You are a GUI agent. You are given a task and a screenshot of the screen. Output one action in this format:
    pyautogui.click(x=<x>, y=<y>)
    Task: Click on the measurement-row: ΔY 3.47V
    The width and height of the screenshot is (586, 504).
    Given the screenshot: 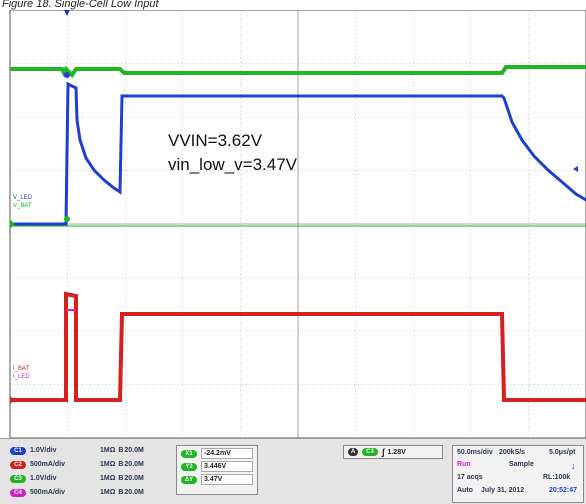 What is the action you would take?
    pyautogui.click(x=219, y=479)
    